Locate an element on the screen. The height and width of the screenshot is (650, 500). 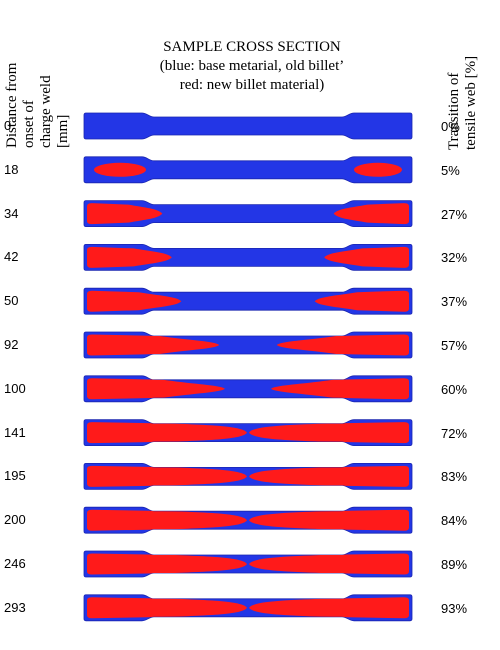
transition-label: 93% is located at coordinates (454, 608).